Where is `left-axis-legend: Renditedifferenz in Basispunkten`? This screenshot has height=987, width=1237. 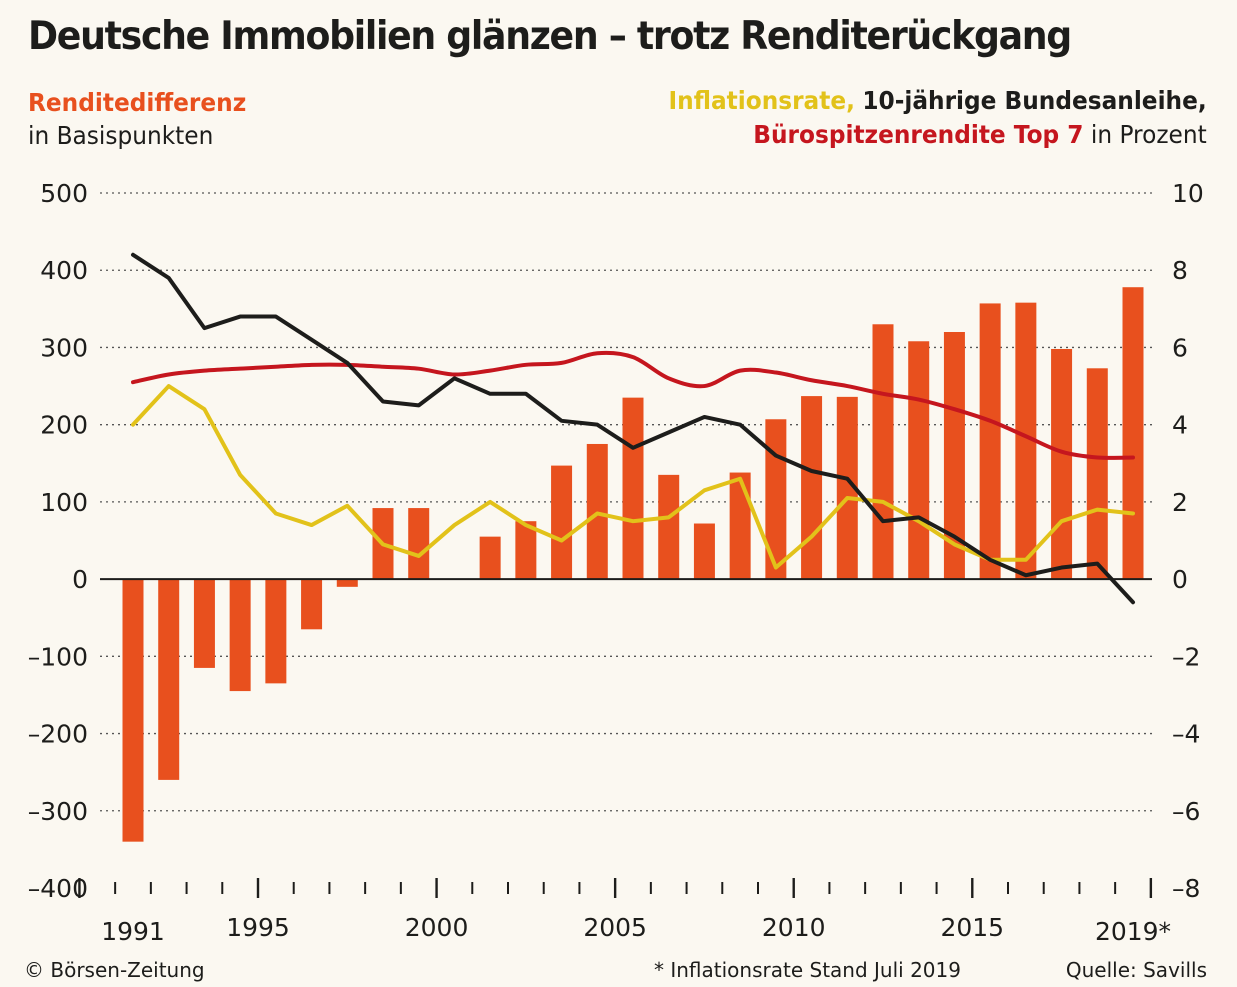 left-axis-legend: Renditedifferenz in Basispunkten is located at coordinates (137, 119).